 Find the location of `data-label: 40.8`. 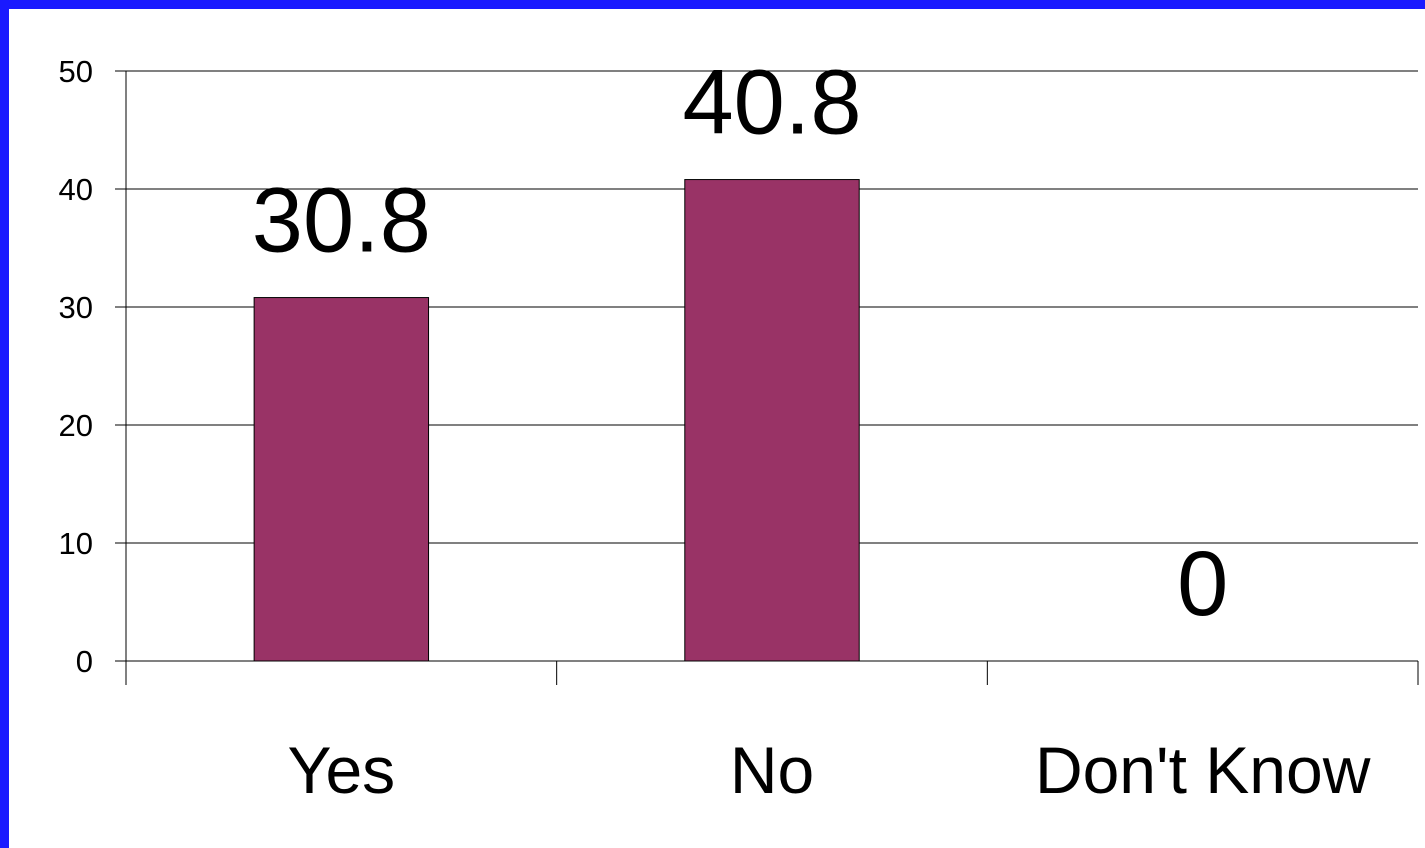

data-label: 40.8 is located at coordinates (771, 103).